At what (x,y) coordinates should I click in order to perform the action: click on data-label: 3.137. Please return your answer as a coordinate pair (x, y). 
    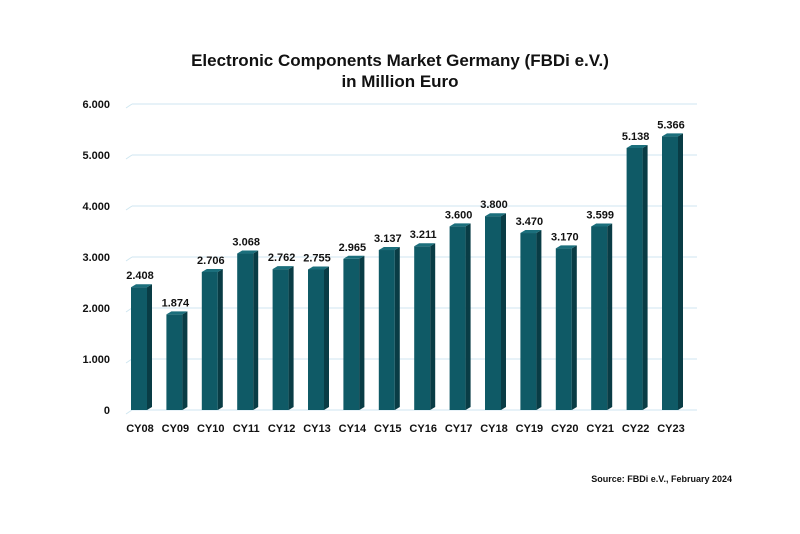
    Looking at the image, I should click on (388, 239).